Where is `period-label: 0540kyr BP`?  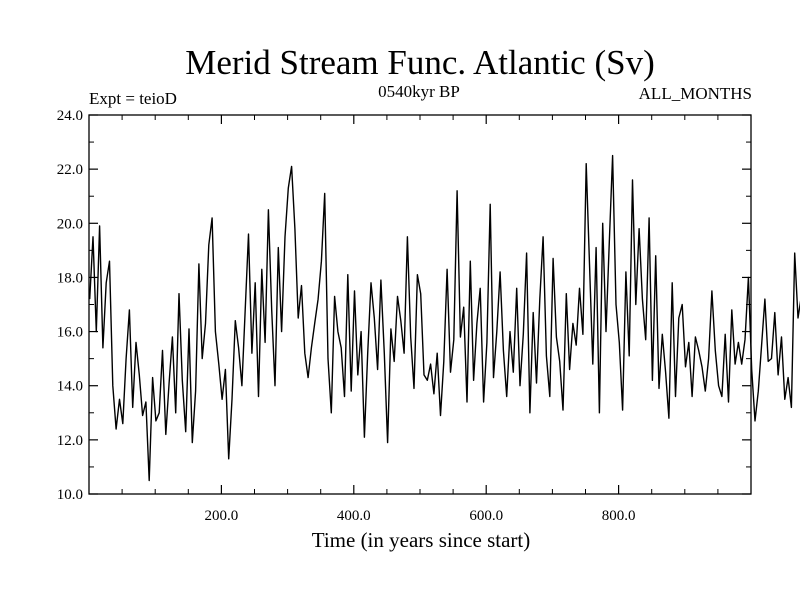 period-label: 0540kyr BP is located at coordinates (419, 91).